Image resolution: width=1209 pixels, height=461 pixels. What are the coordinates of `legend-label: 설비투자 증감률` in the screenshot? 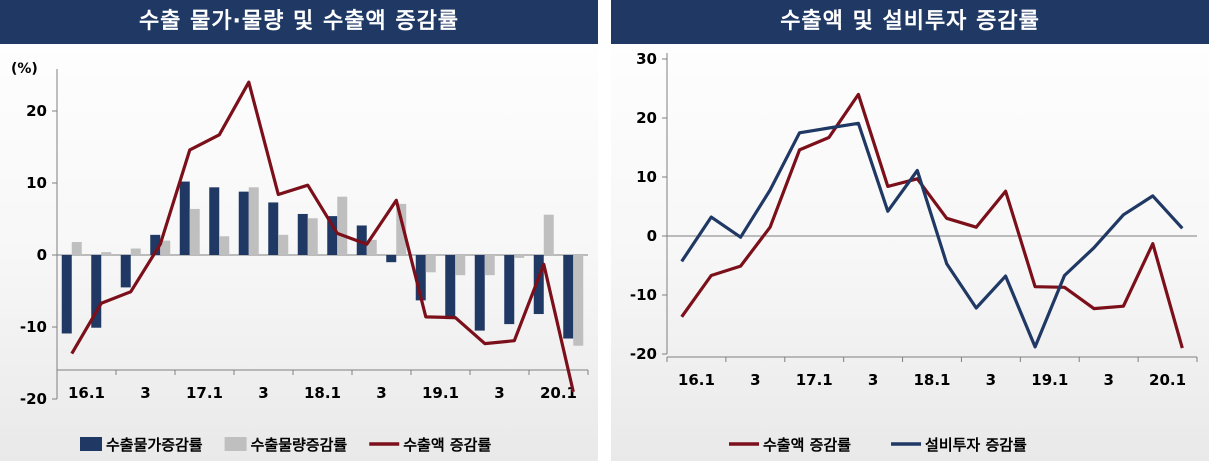 It's located at (976, 445).